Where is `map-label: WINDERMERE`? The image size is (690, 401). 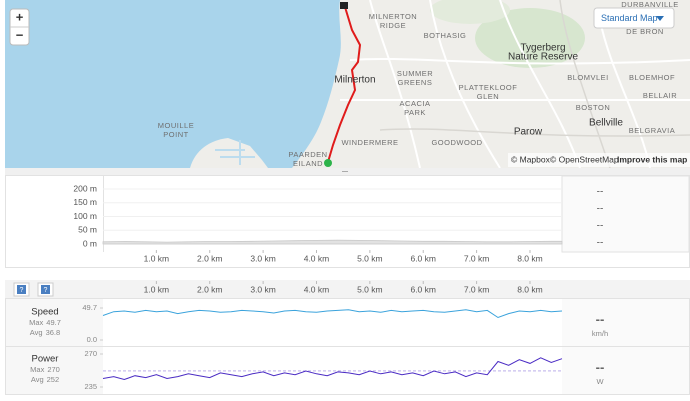
map-label: WINDERMERE is located at coordinates (369, 142).